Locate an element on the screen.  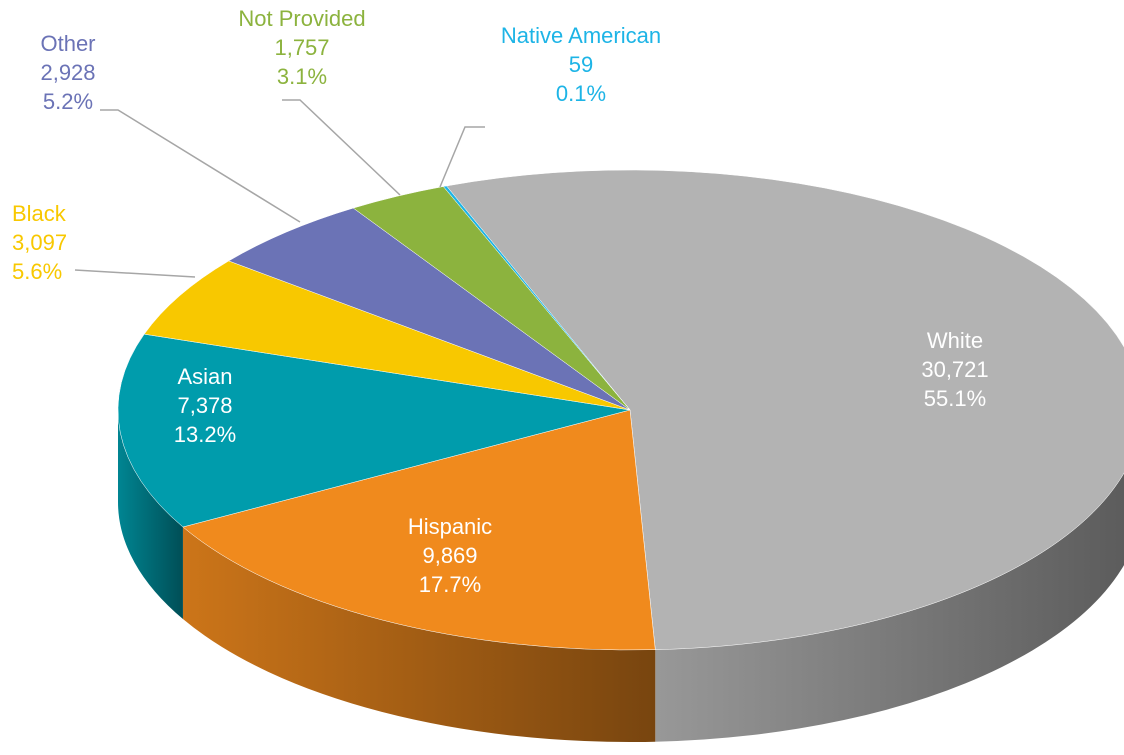
value-label: 9,869 is located at coordinates (449, 555).